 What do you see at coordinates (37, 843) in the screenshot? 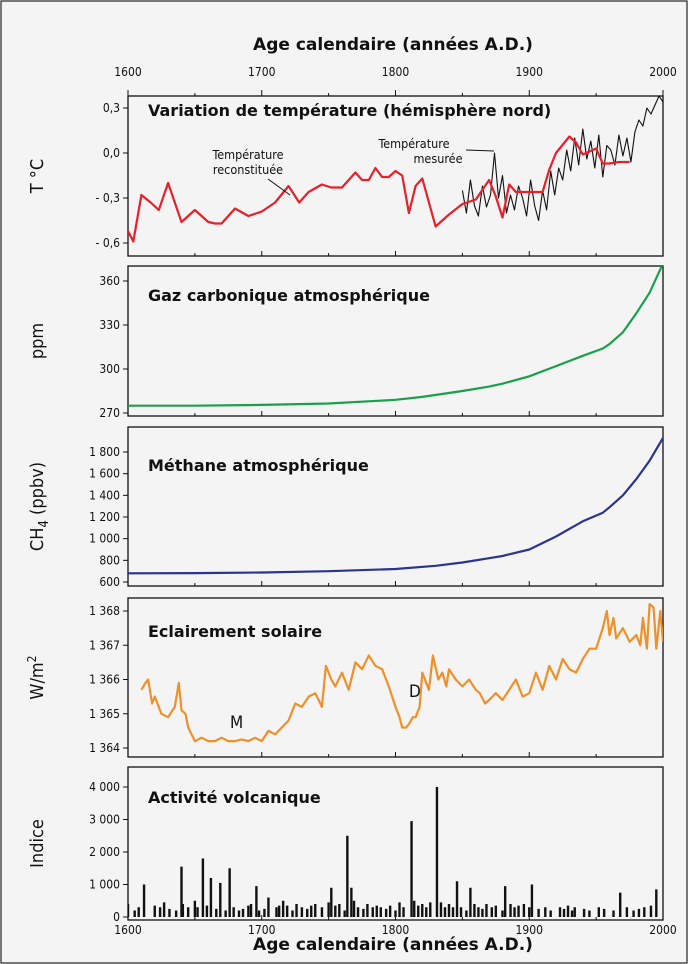
I see `y-axis-label: Indice` at bounding box center [37, 843].